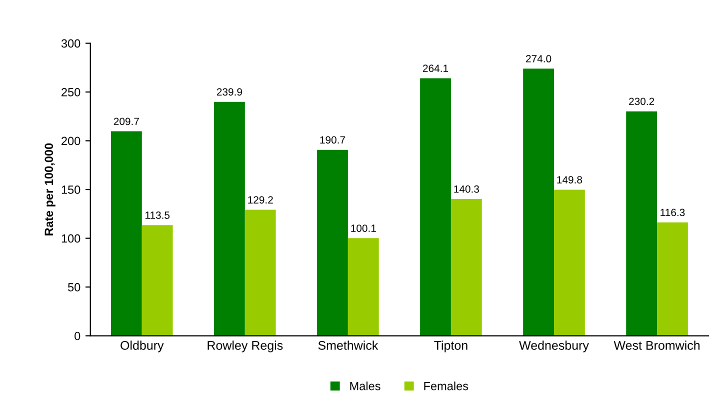  Describe the element at coordinates (348, 345) in the screenshot. I see `x-tick-label: Smethwick` at that location.